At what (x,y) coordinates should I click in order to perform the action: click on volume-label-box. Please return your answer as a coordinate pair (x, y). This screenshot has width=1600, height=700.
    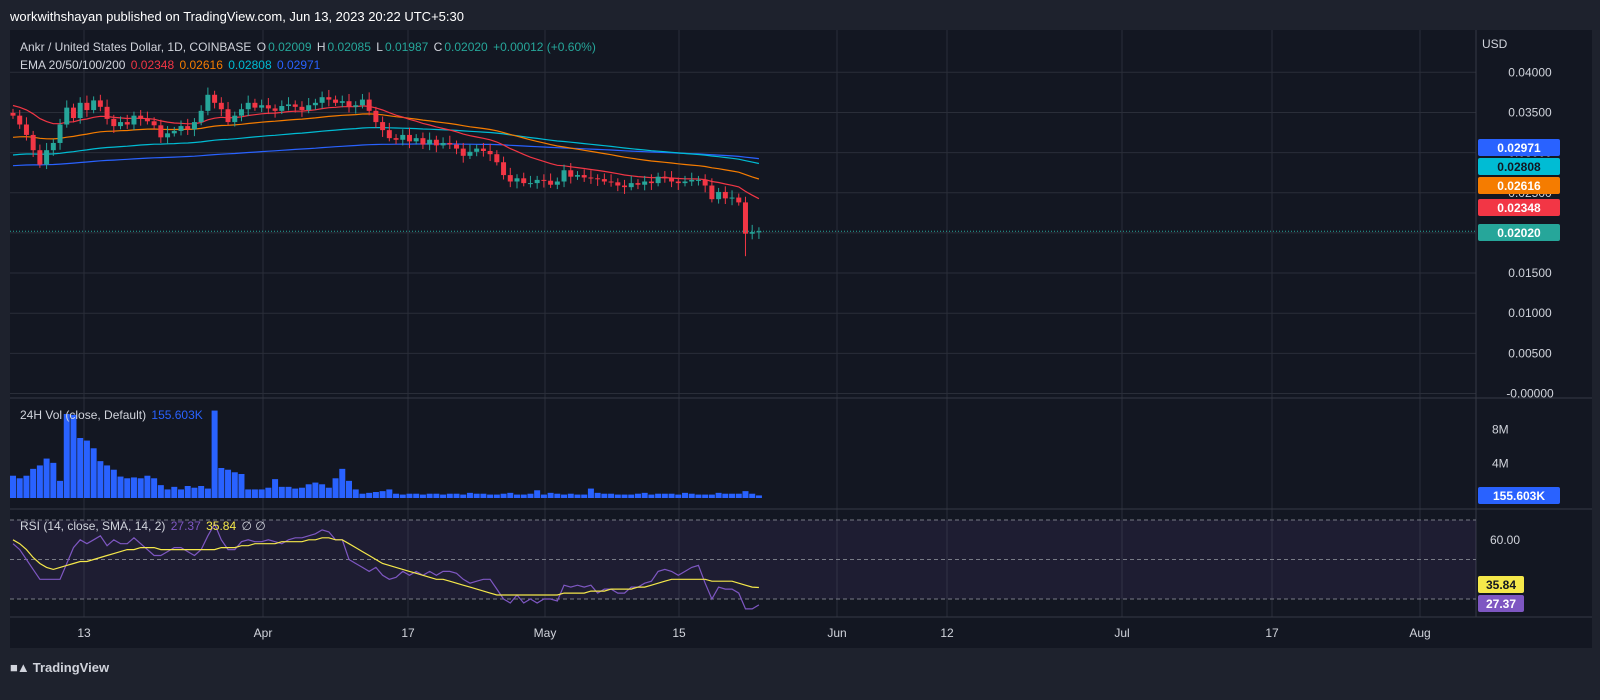
    Looking at the image, I should click on (1519, 495).